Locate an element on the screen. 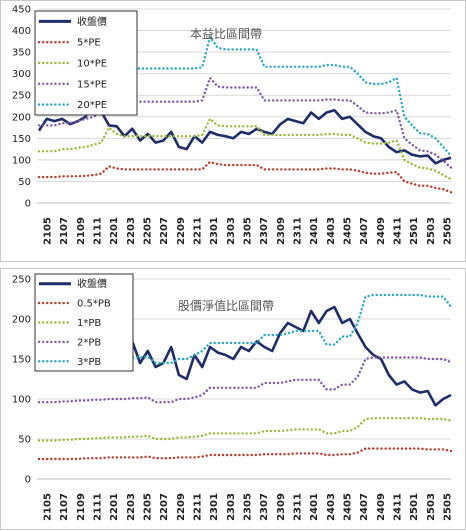 This screenshot has width=466, height=531. y-tick-label: 400 is located at coordinates (21, 31).